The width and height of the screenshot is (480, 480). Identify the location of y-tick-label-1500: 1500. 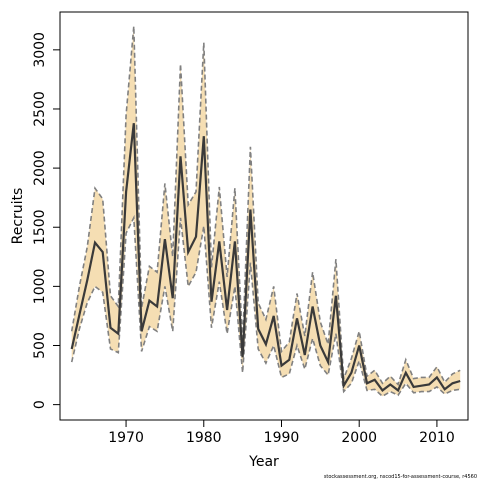
(40, 227).